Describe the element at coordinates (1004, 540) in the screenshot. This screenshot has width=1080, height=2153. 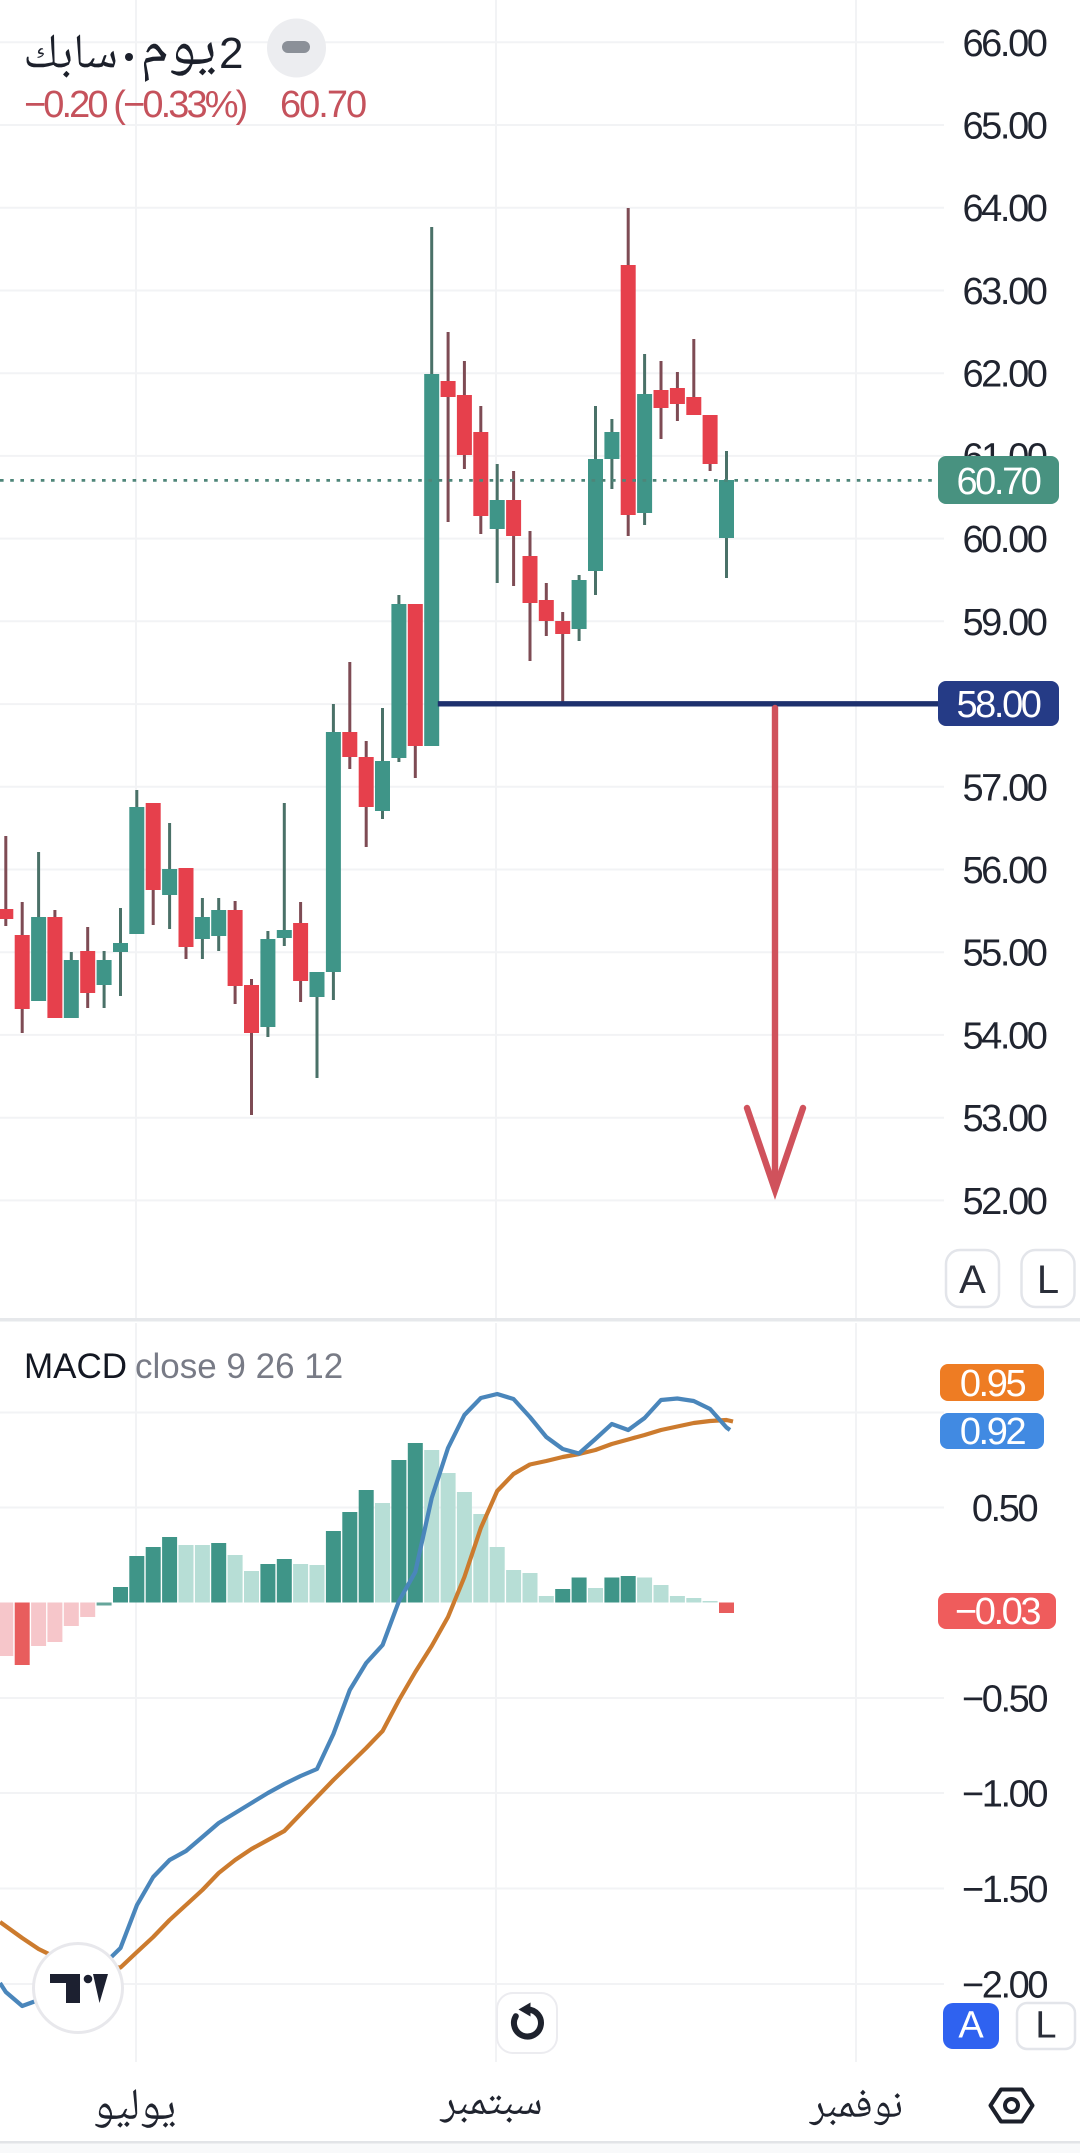
I see `svg-text: 60.00` at that location.